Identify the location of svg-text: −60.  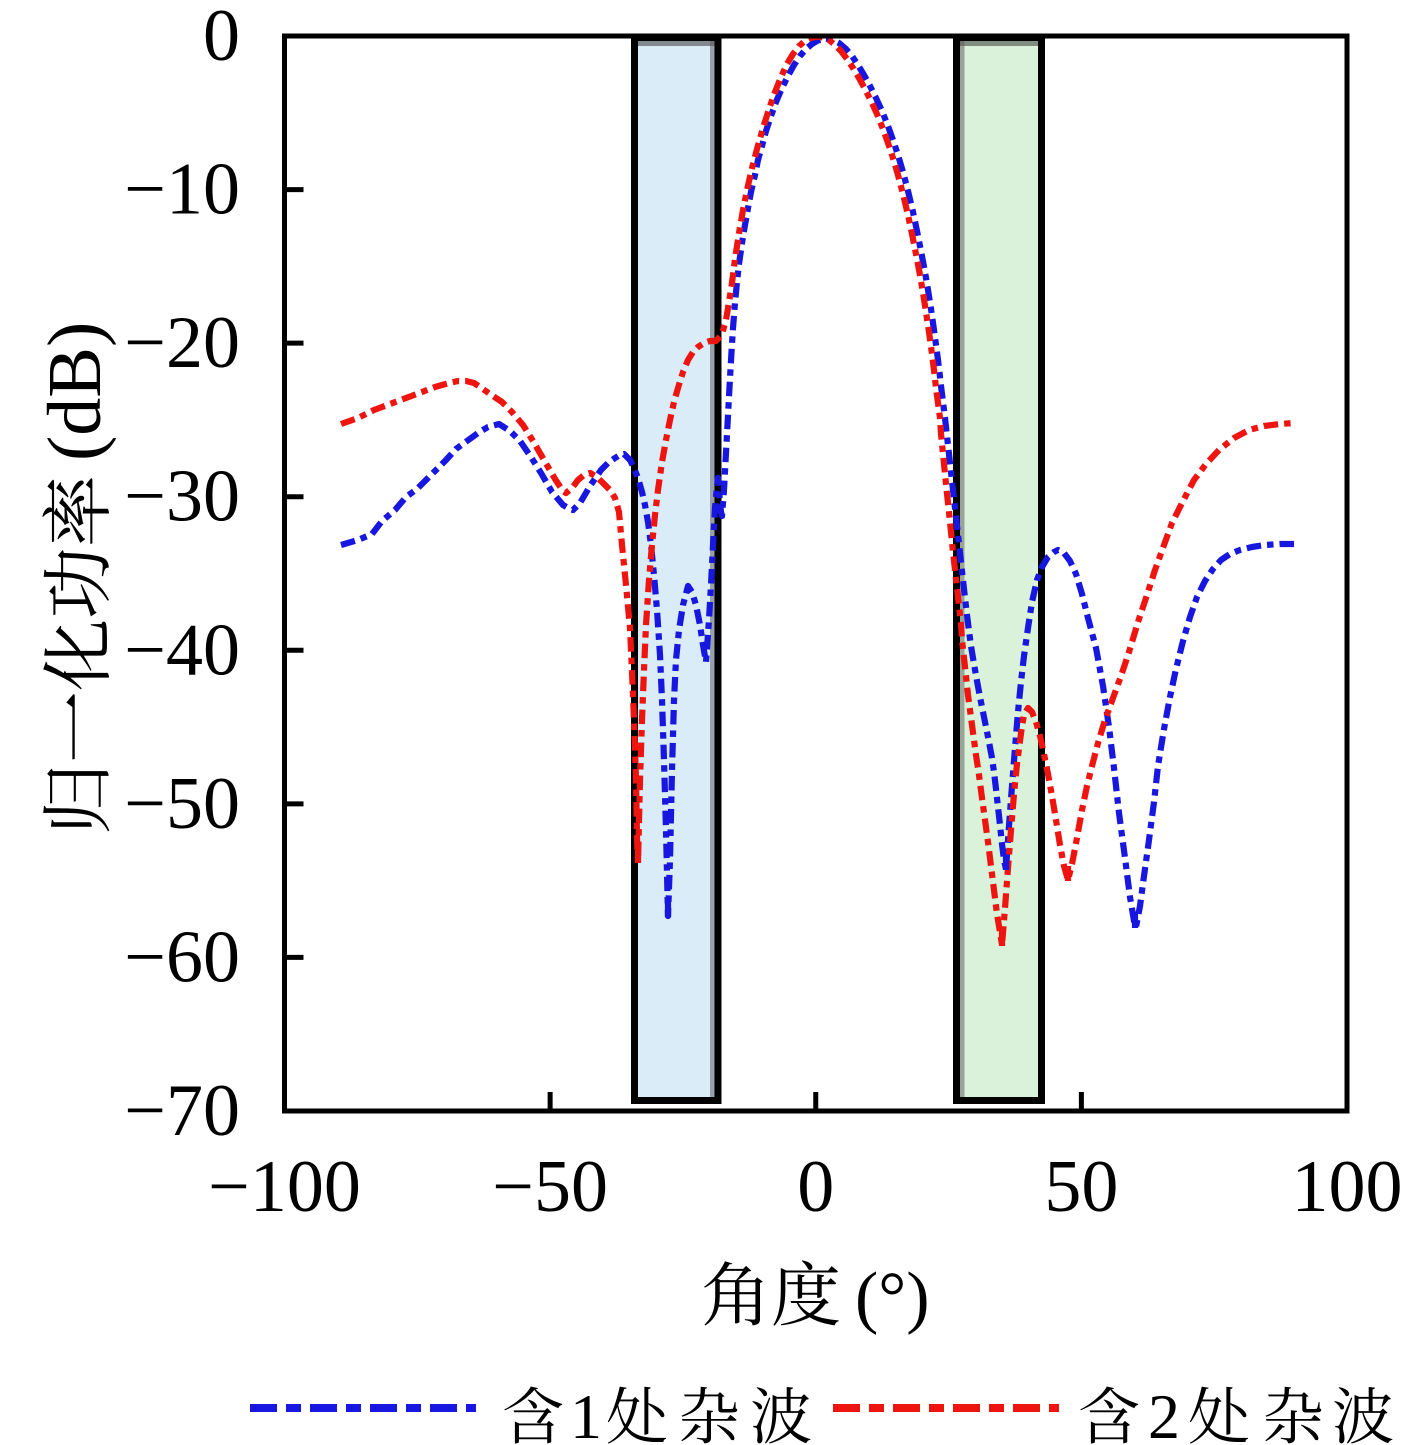
(182, 957).